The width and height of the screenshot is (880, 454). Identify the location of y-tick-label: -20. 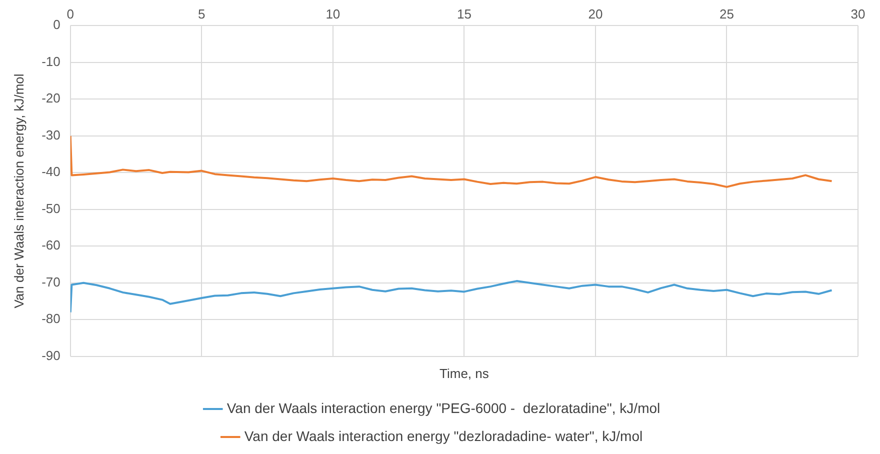
(51, 98).